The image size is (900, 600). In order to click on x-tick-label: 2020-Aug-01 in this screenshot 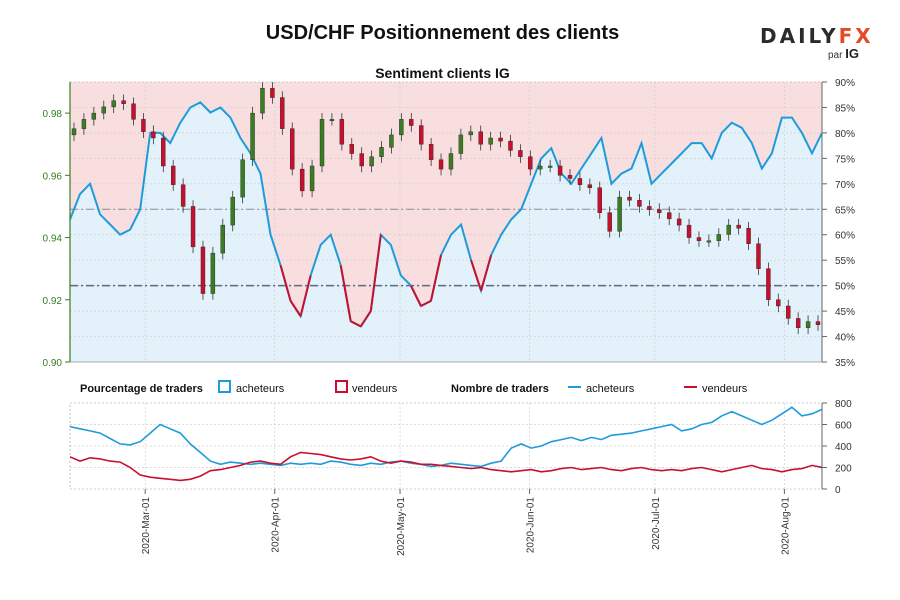, I will do `click(785, 526)`.